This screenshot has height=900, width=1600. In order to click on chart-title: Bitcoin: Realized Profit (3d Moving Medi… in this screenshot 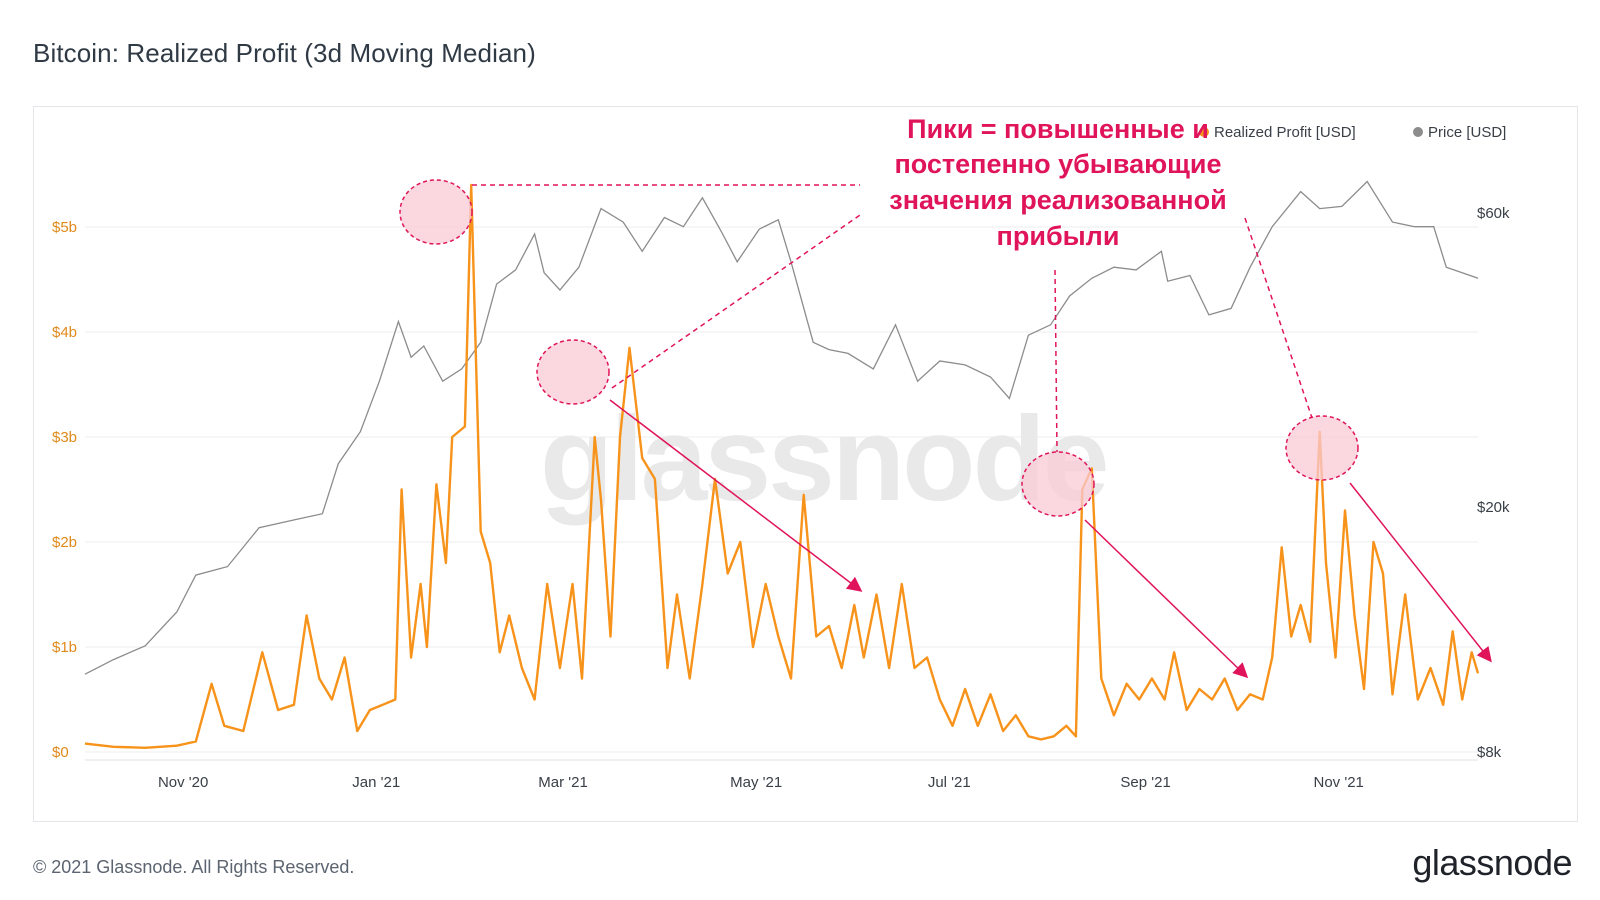, I will do `click(284, 53)`.